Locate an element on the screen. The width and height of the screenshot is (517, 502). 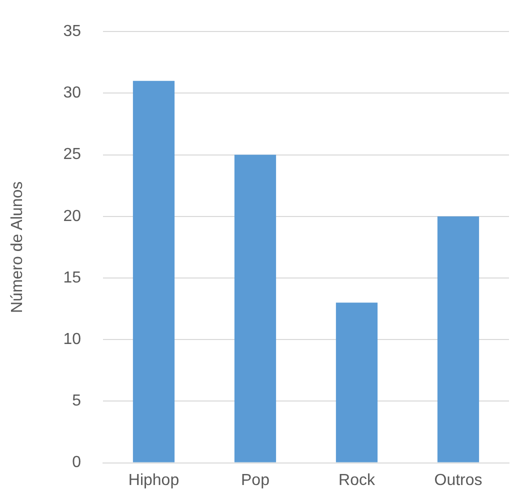
x-tick-label: Pop is located at coordinates (255, 480).